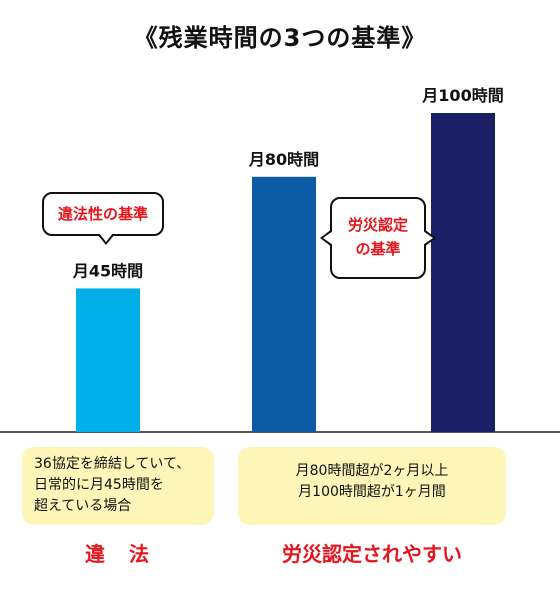 This screenshot has height=595, width=560. I want to click on illegal-condition-line: 超えている場合, so click(83, 506).